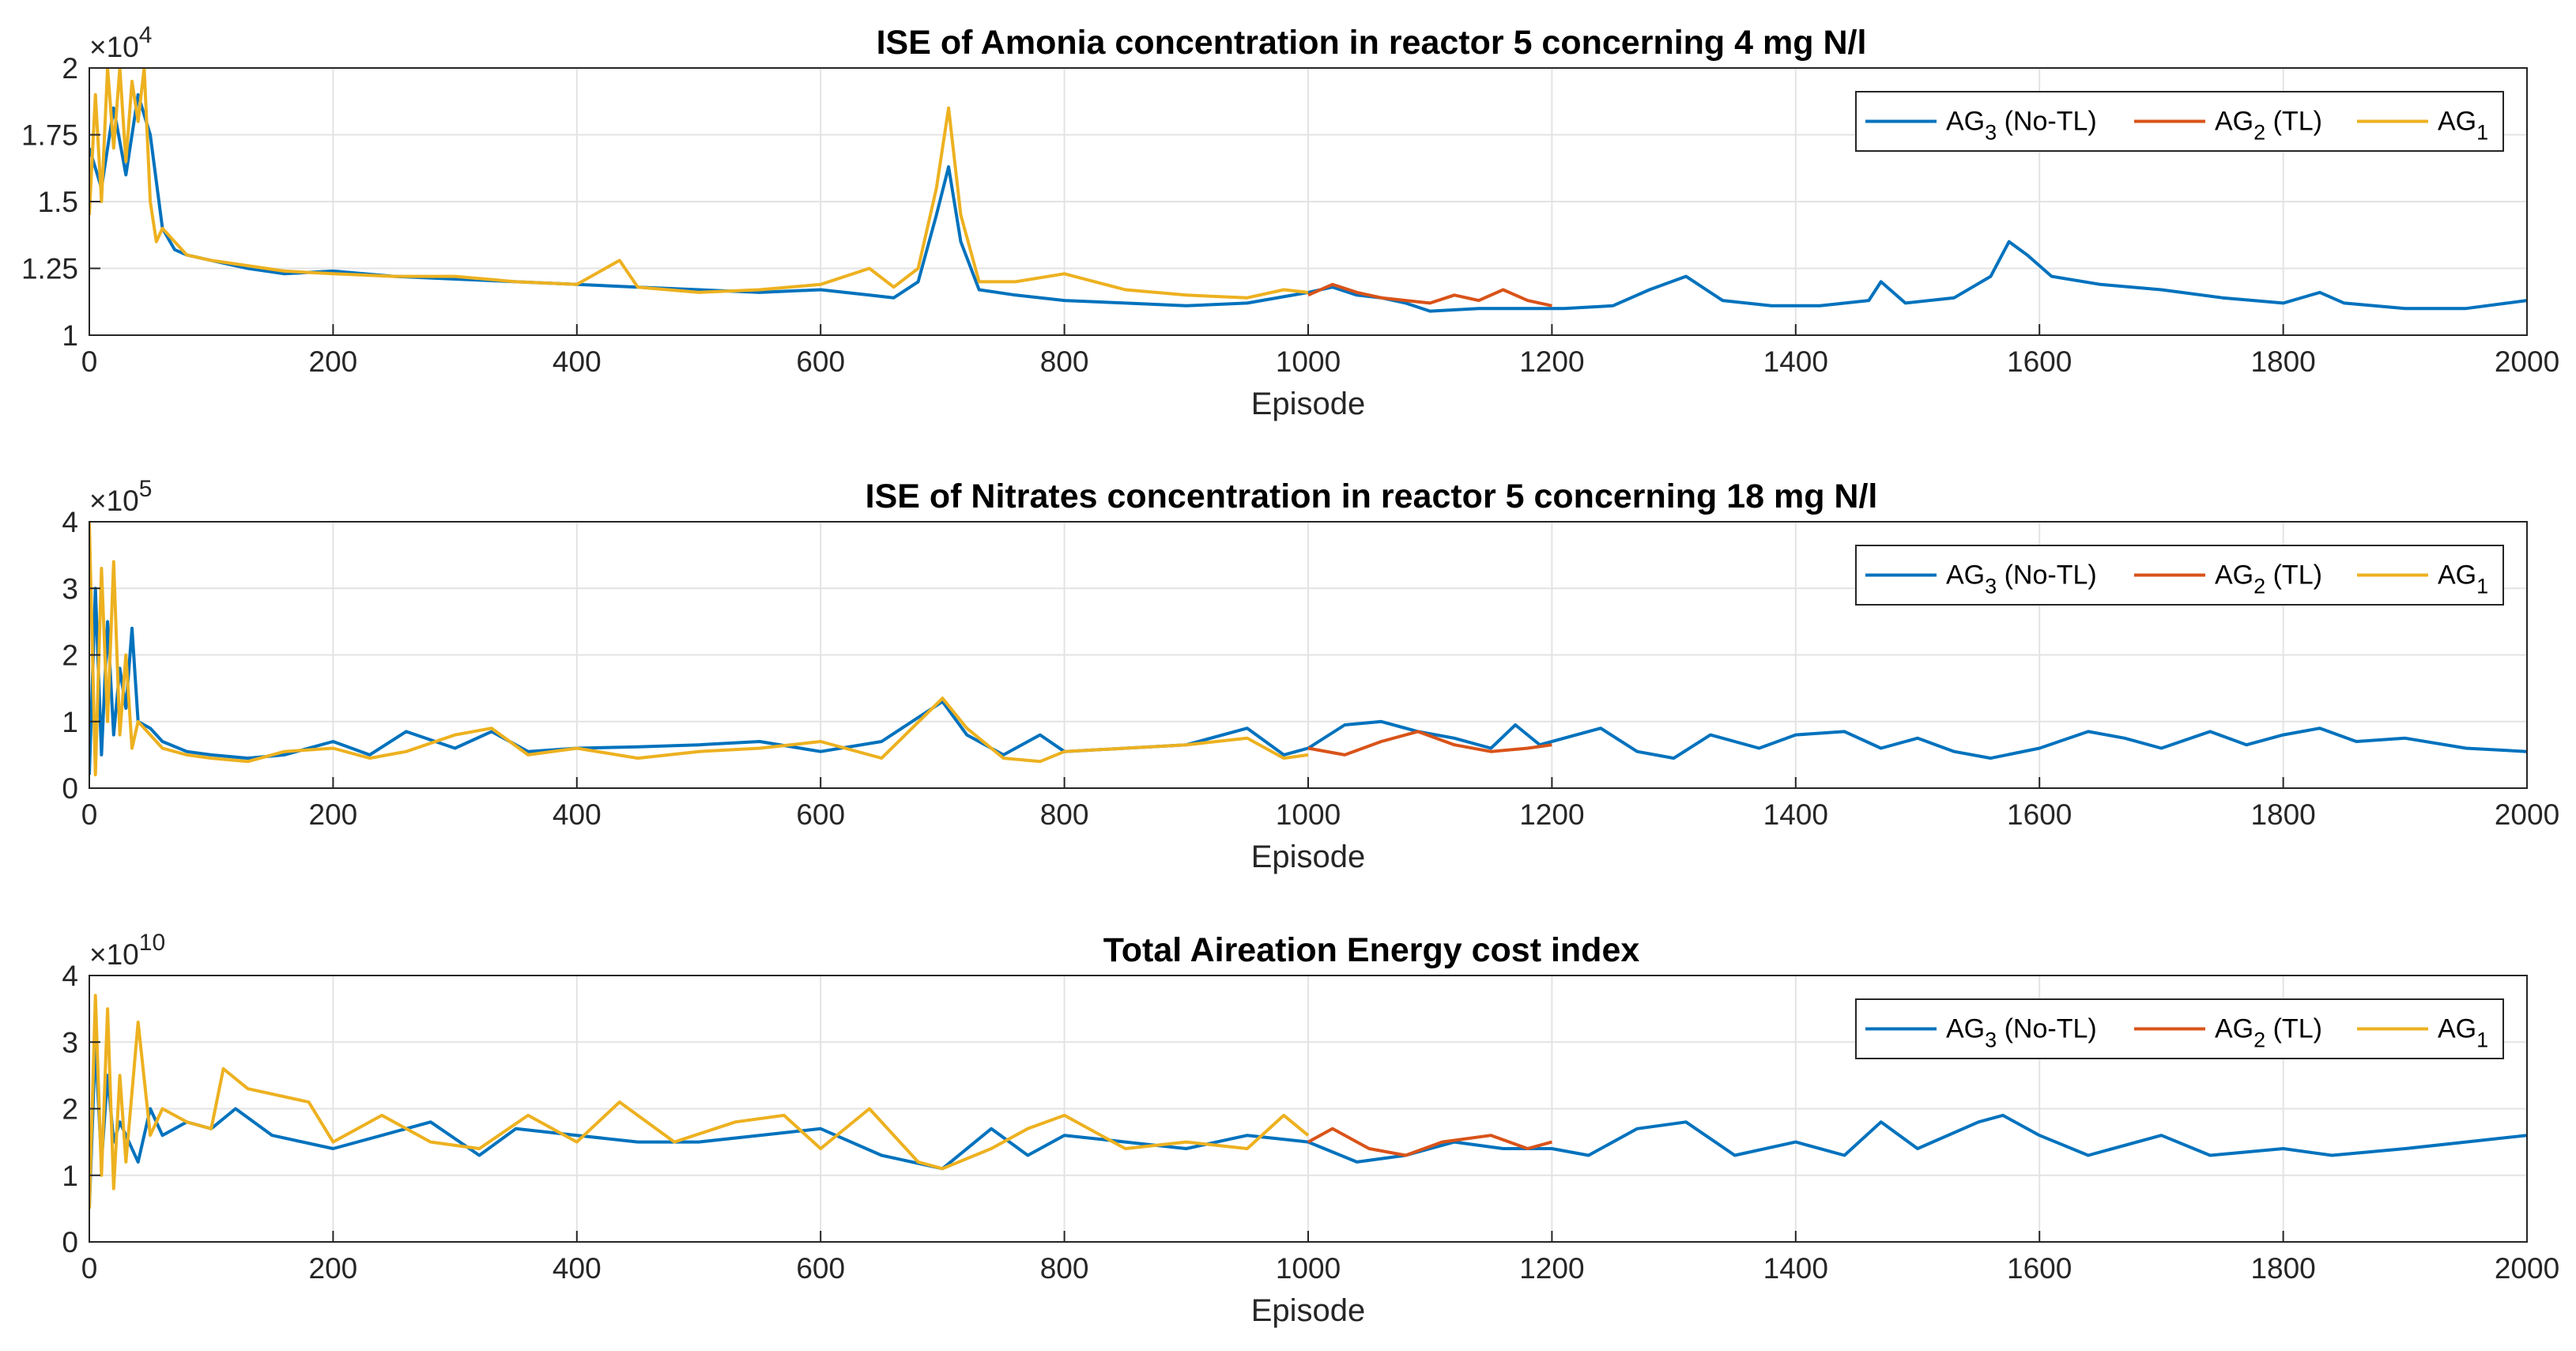 This screenshot has width=2576, height=1351. I want to click on axis-multiplier: ×10⁴, so click(120, 42).